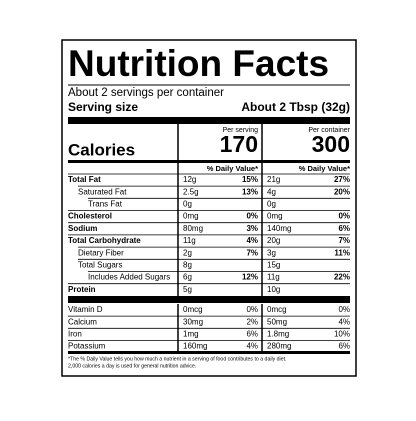 The image size is (416, 421). I want to click on nutrient-label: Total Carbohydrate, so click(104, 240).